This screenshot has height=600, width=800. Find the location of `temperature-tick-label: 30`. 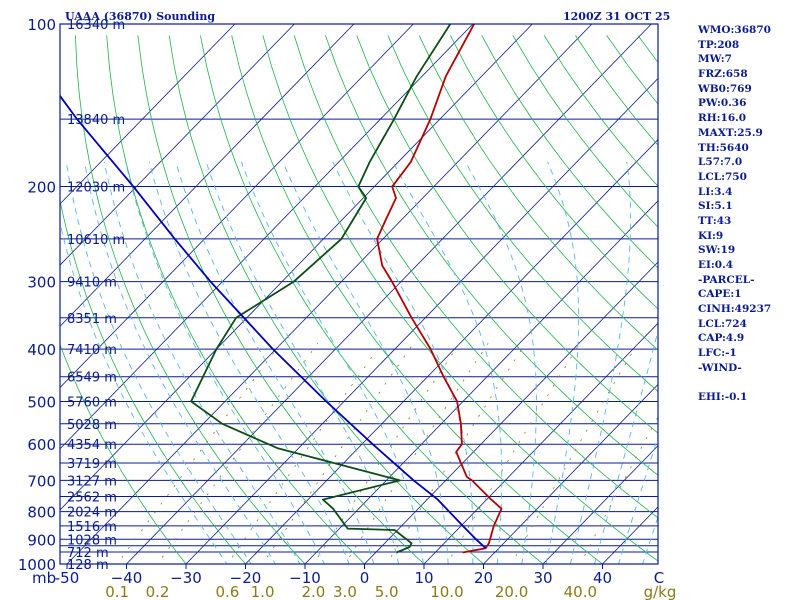

temperature-tick-label: 30 is located at coordinates (542, 578).